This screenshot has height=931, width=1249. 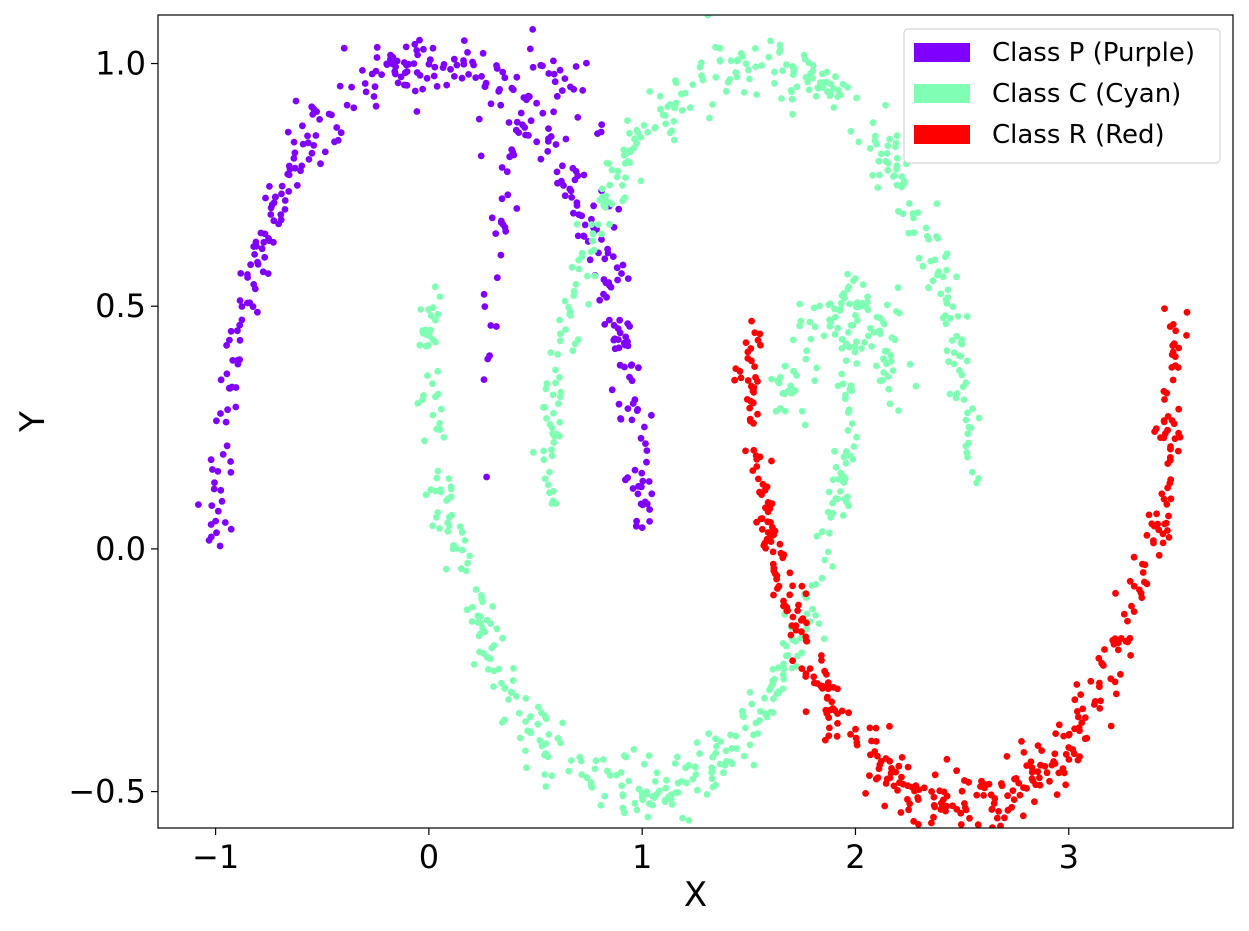 What do you see at coordinates (1093, 53) in the screenshot?
I see `legend-label: Class P (Purple)` at bounding box center [1093, 53].